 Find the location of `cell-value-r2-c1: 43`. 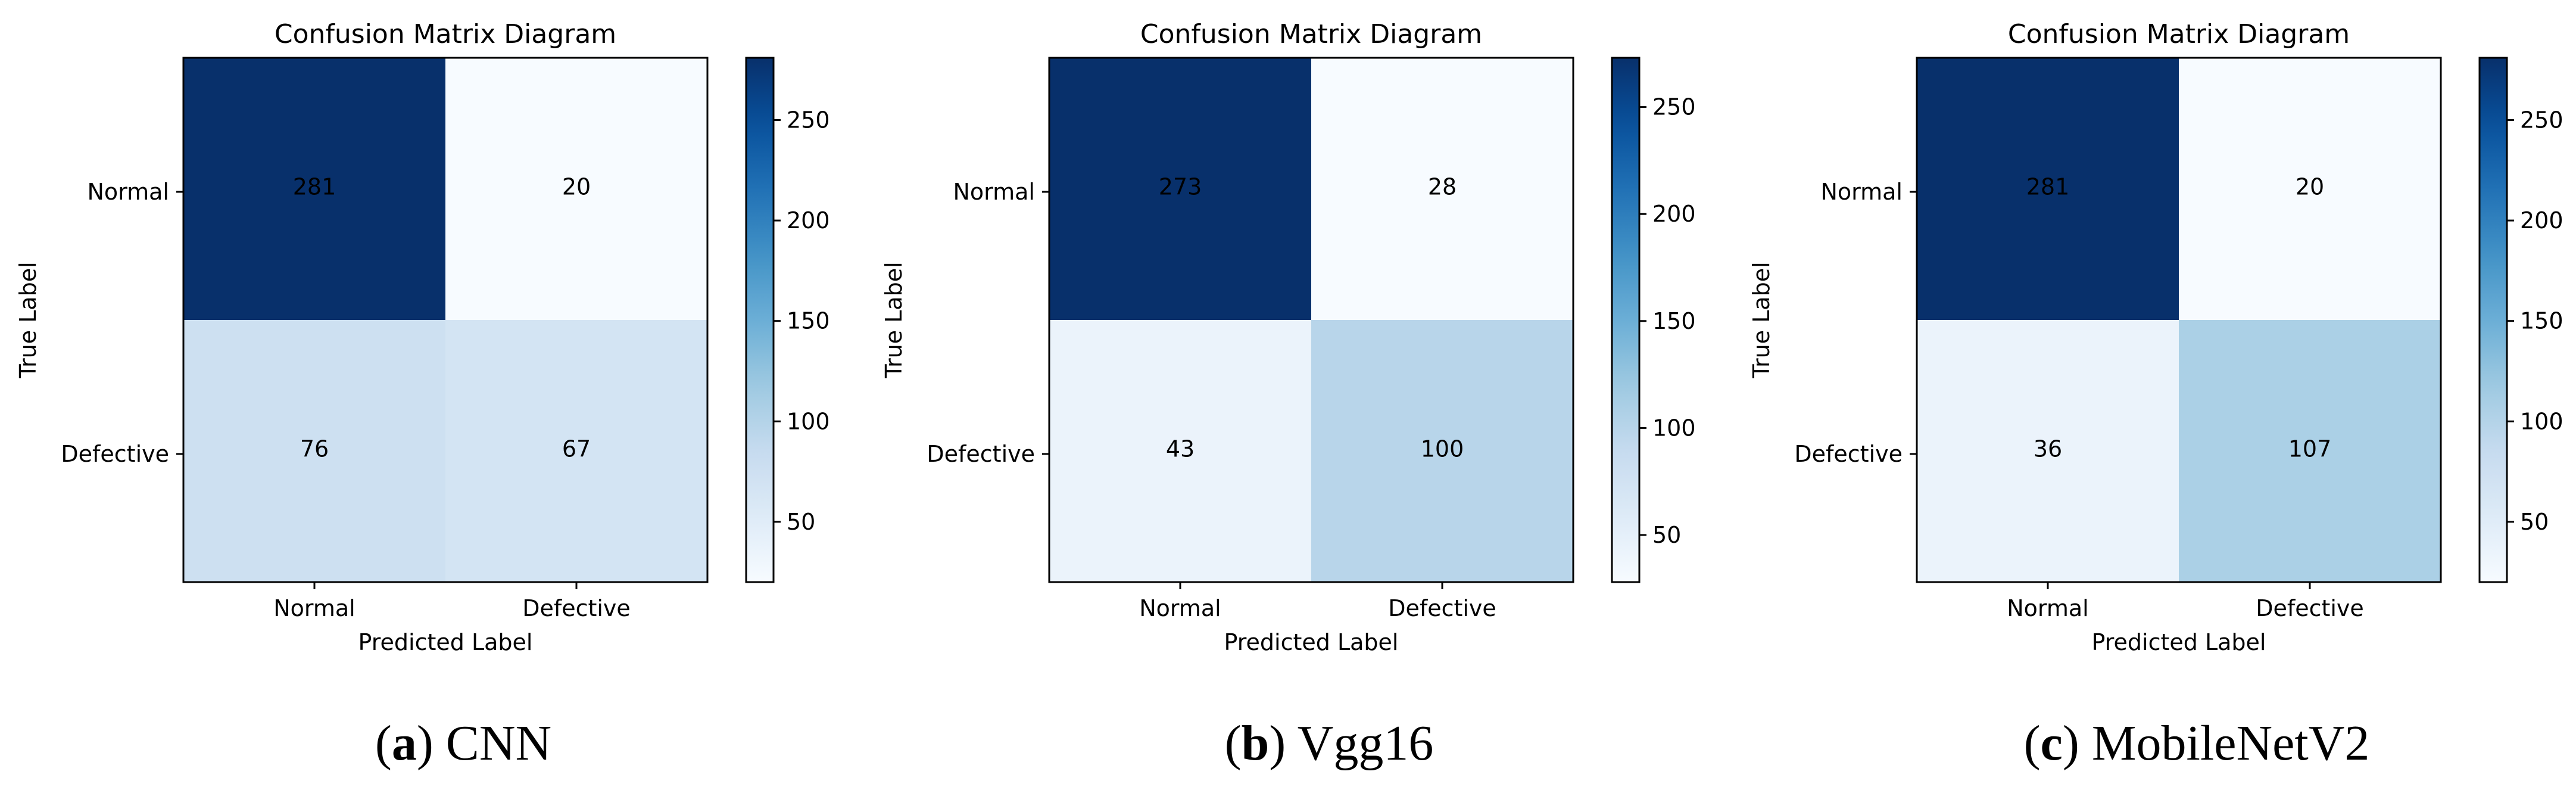

cell-value-r2-c1: 43 is located at coordinates (1180, 449).